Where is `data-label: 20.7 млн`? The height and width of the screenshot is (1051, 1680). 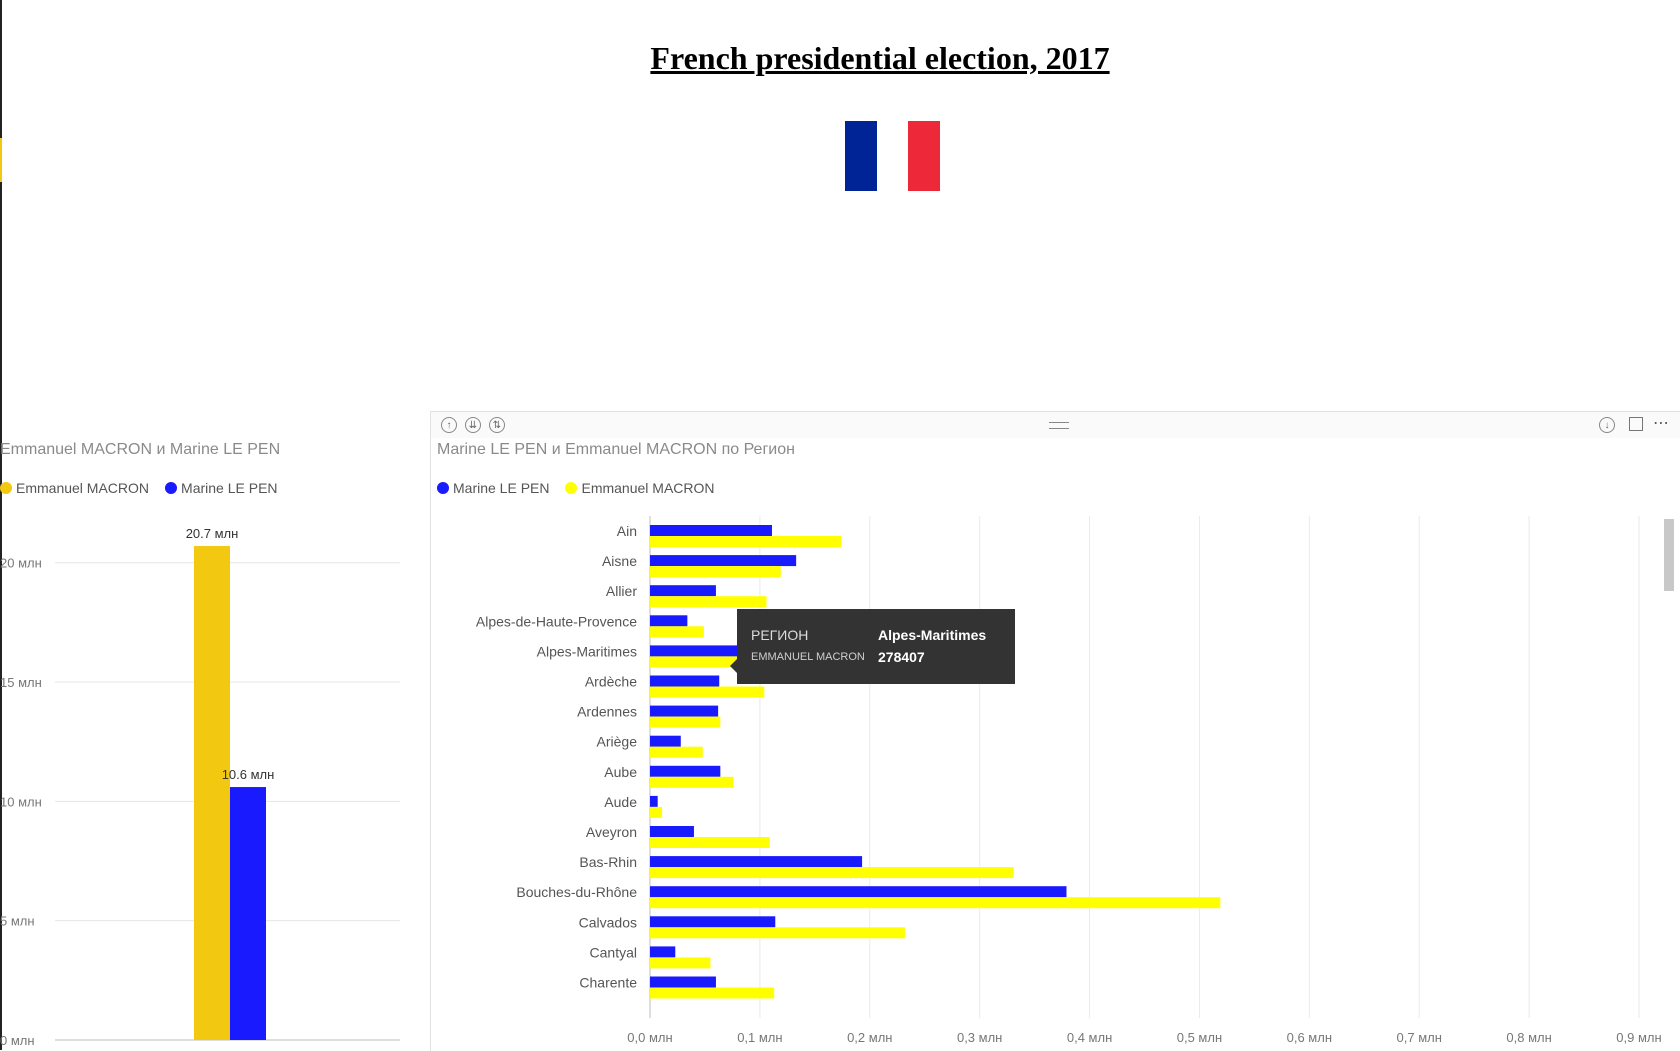
data-label: 20.7 млн is located at coordinates (212, 533).